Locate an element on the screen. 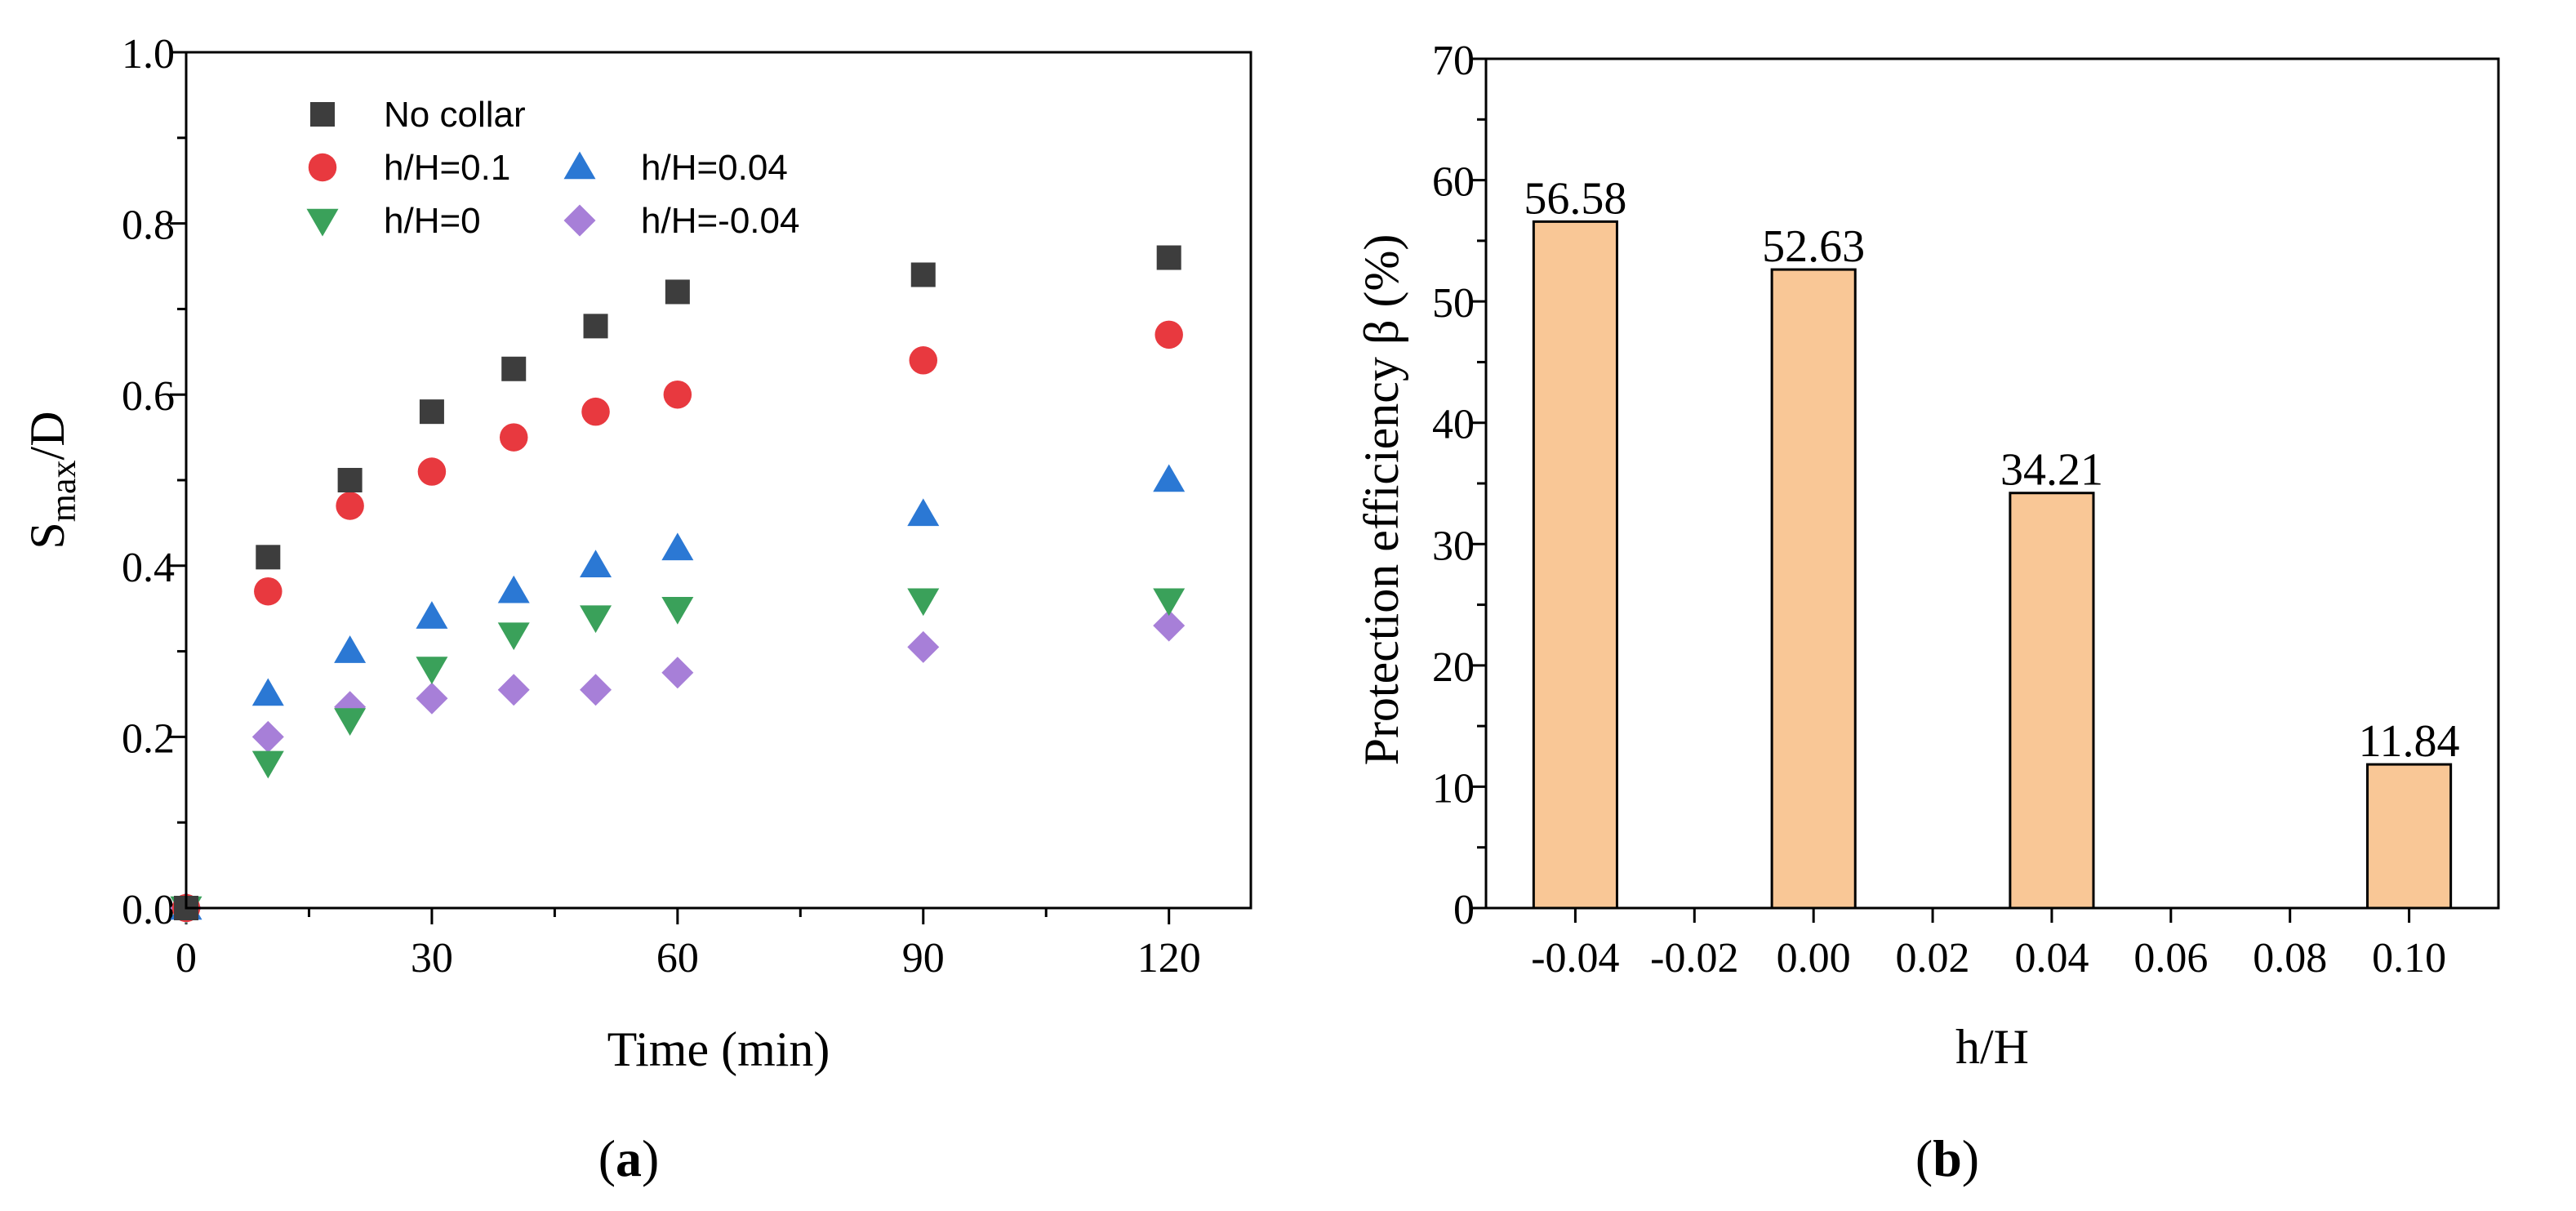 The width and height of the screenshot is (2576, 1211). panel-a-caption-letter: a is located at coordinates (629, 1158).